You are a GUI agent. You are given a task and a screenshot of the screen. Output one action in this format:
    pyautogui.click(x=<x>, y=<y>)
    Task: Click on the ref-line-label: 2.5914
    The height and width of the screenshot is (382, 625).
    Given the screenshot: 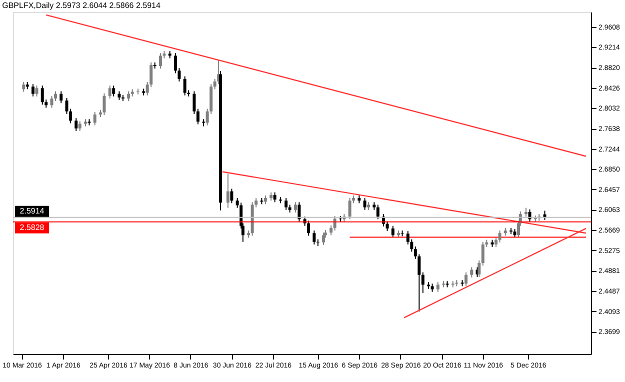 What is the action you would take?
    pyautogui.click(x=32, y=211)
    